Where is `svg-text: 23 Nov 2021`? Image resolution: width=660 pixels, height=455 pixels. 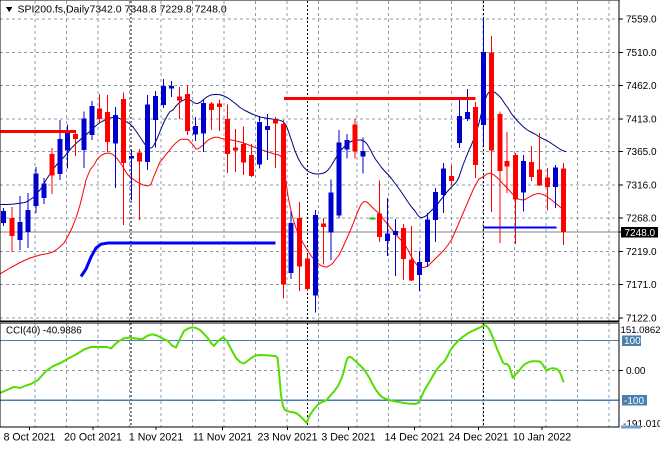
svg-text: 23 Nov 2021 is located at coordinates (287, 438).